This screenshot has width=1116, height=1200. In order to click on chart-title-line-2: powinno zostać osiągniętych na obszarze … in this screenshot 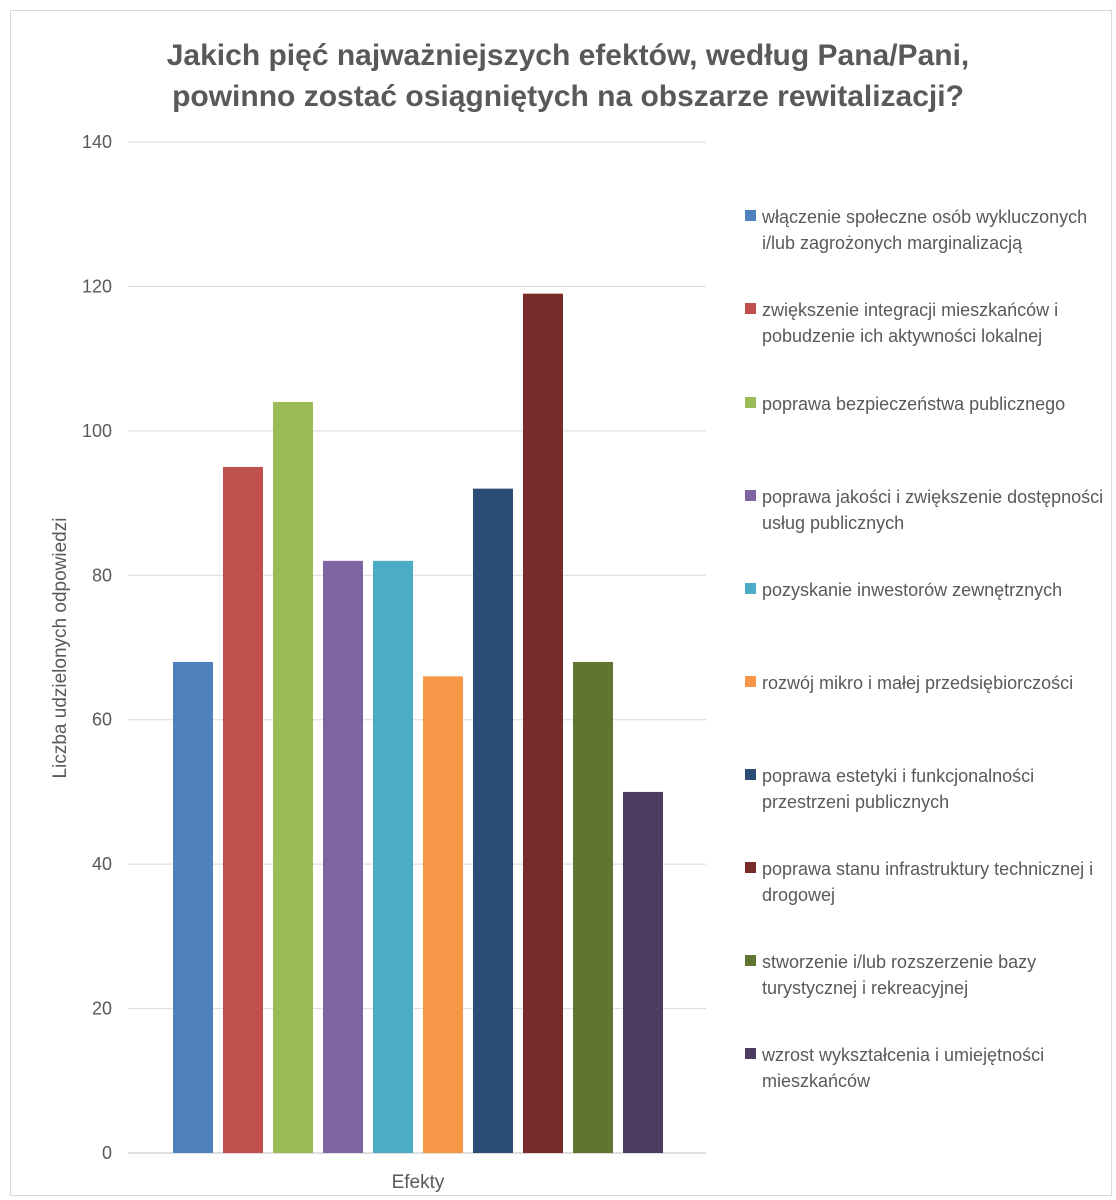, I will do `click(568, 96)`.